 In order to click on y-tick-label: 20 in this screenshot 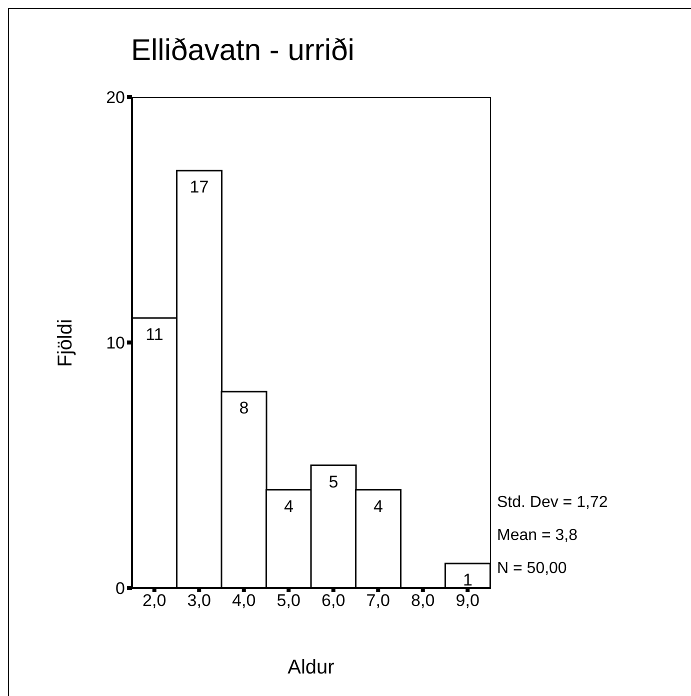, I will do `click(115, 98)`.